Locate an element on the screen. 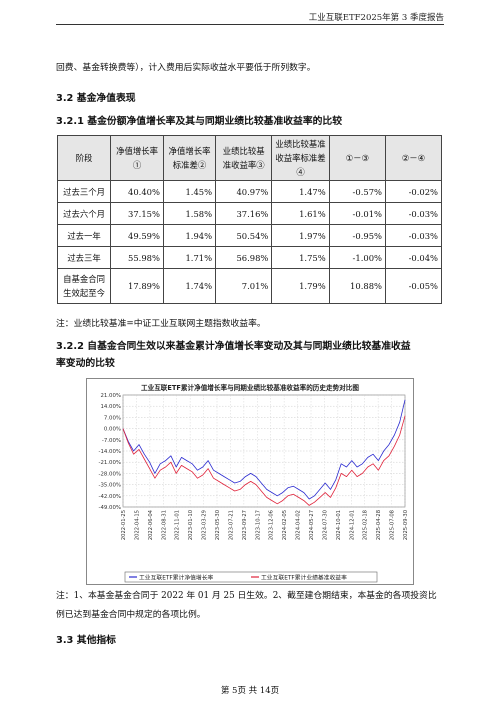 The width and height of the screenshot is (500, 707). header-rule is located at coordinates (250, 24).